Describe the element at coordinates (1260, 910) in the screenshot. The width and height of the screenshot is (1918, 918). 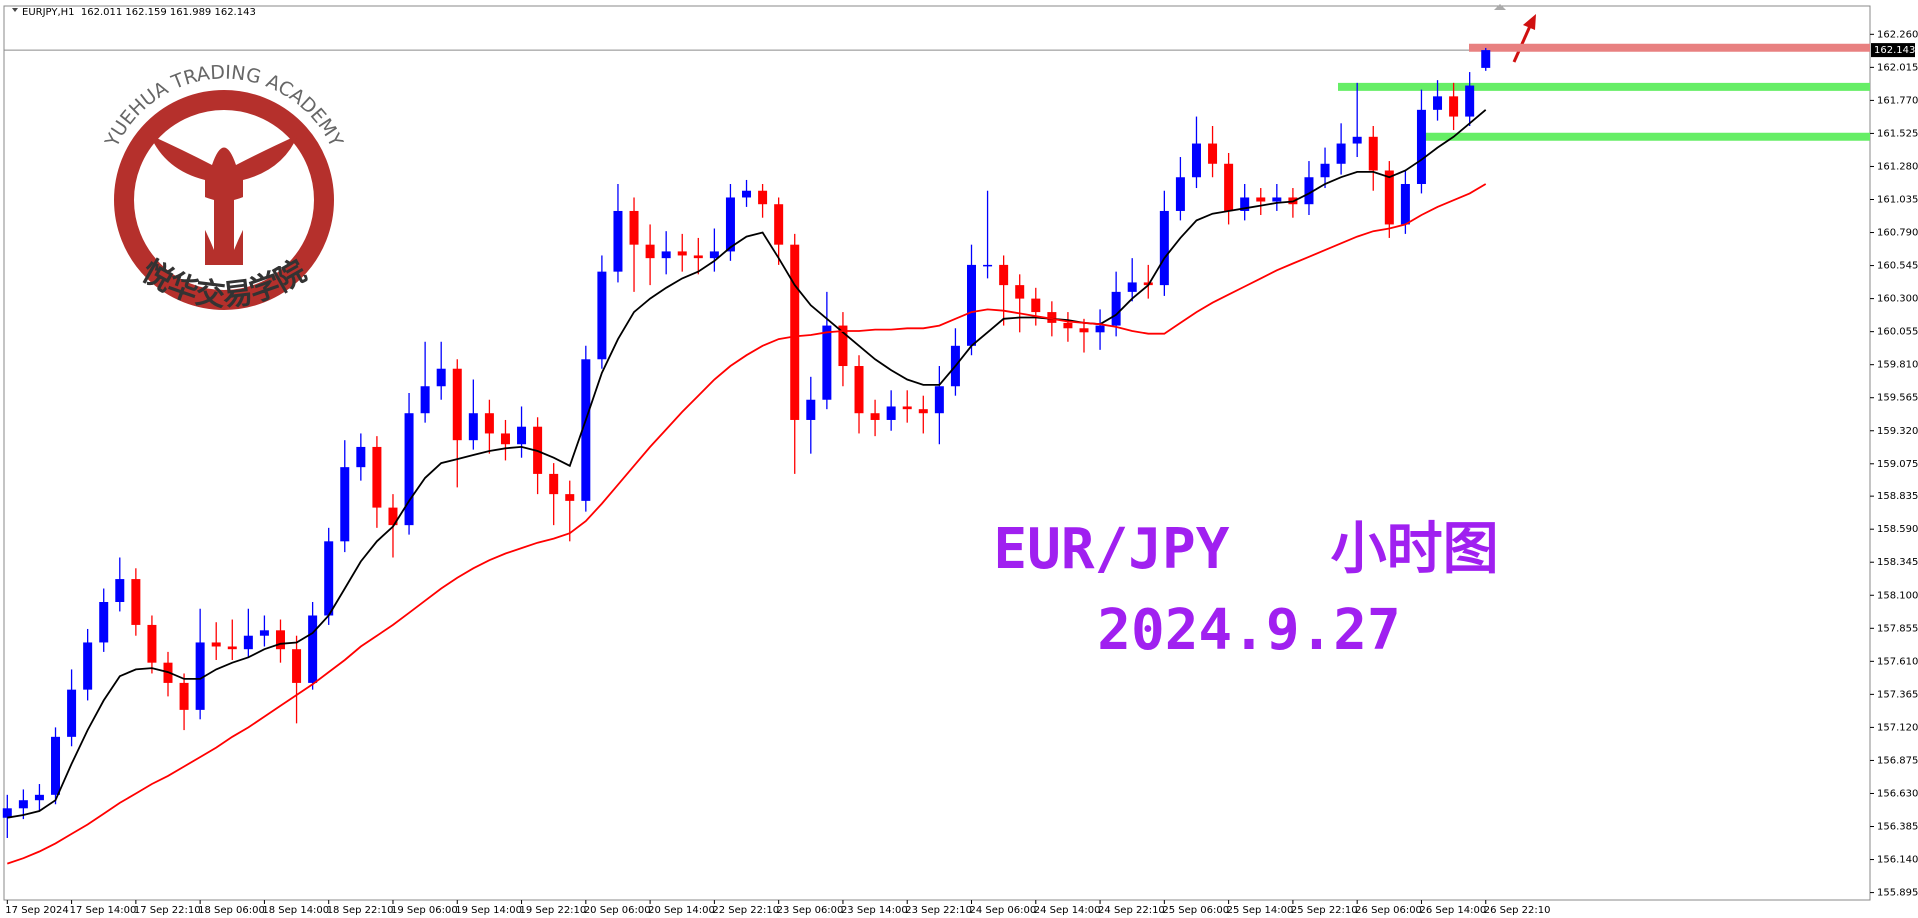
I see `x-tick-label: 25 Sep 14:00` at that location.